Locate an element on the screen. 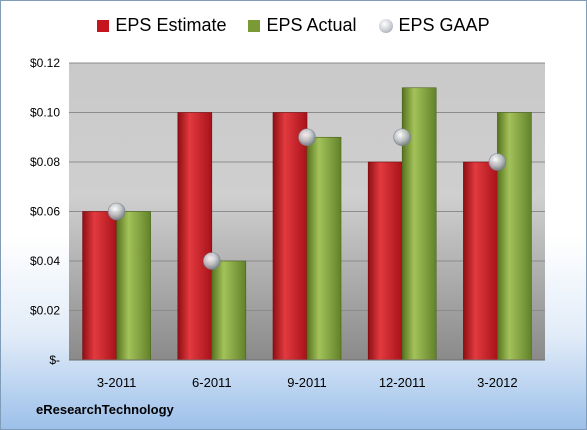 This screenshot has height=430, width=587. legend-item-gaap: EPS GAAP is located at coordinates (434, 25).